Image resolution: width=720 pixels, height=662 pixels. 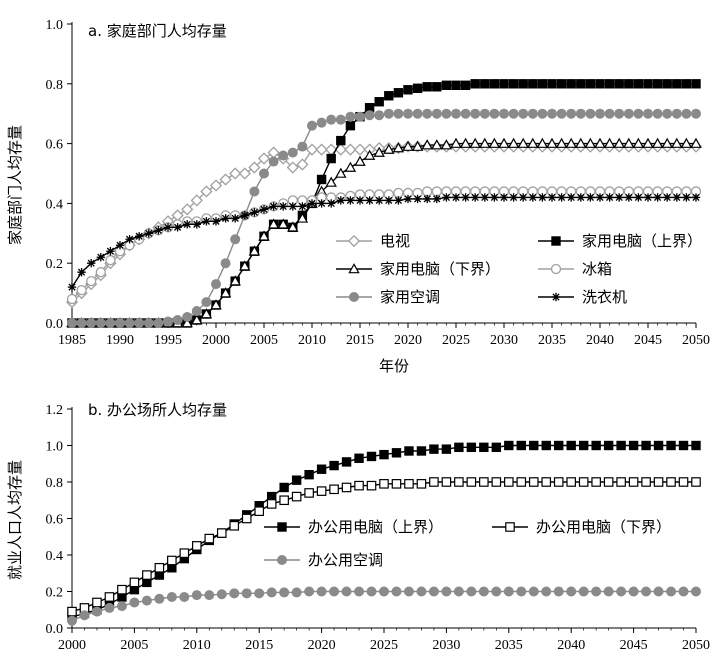 I want to click on chart-b-legend-item-1: 办公用电脑（上界）, so click(x=353, y=527).